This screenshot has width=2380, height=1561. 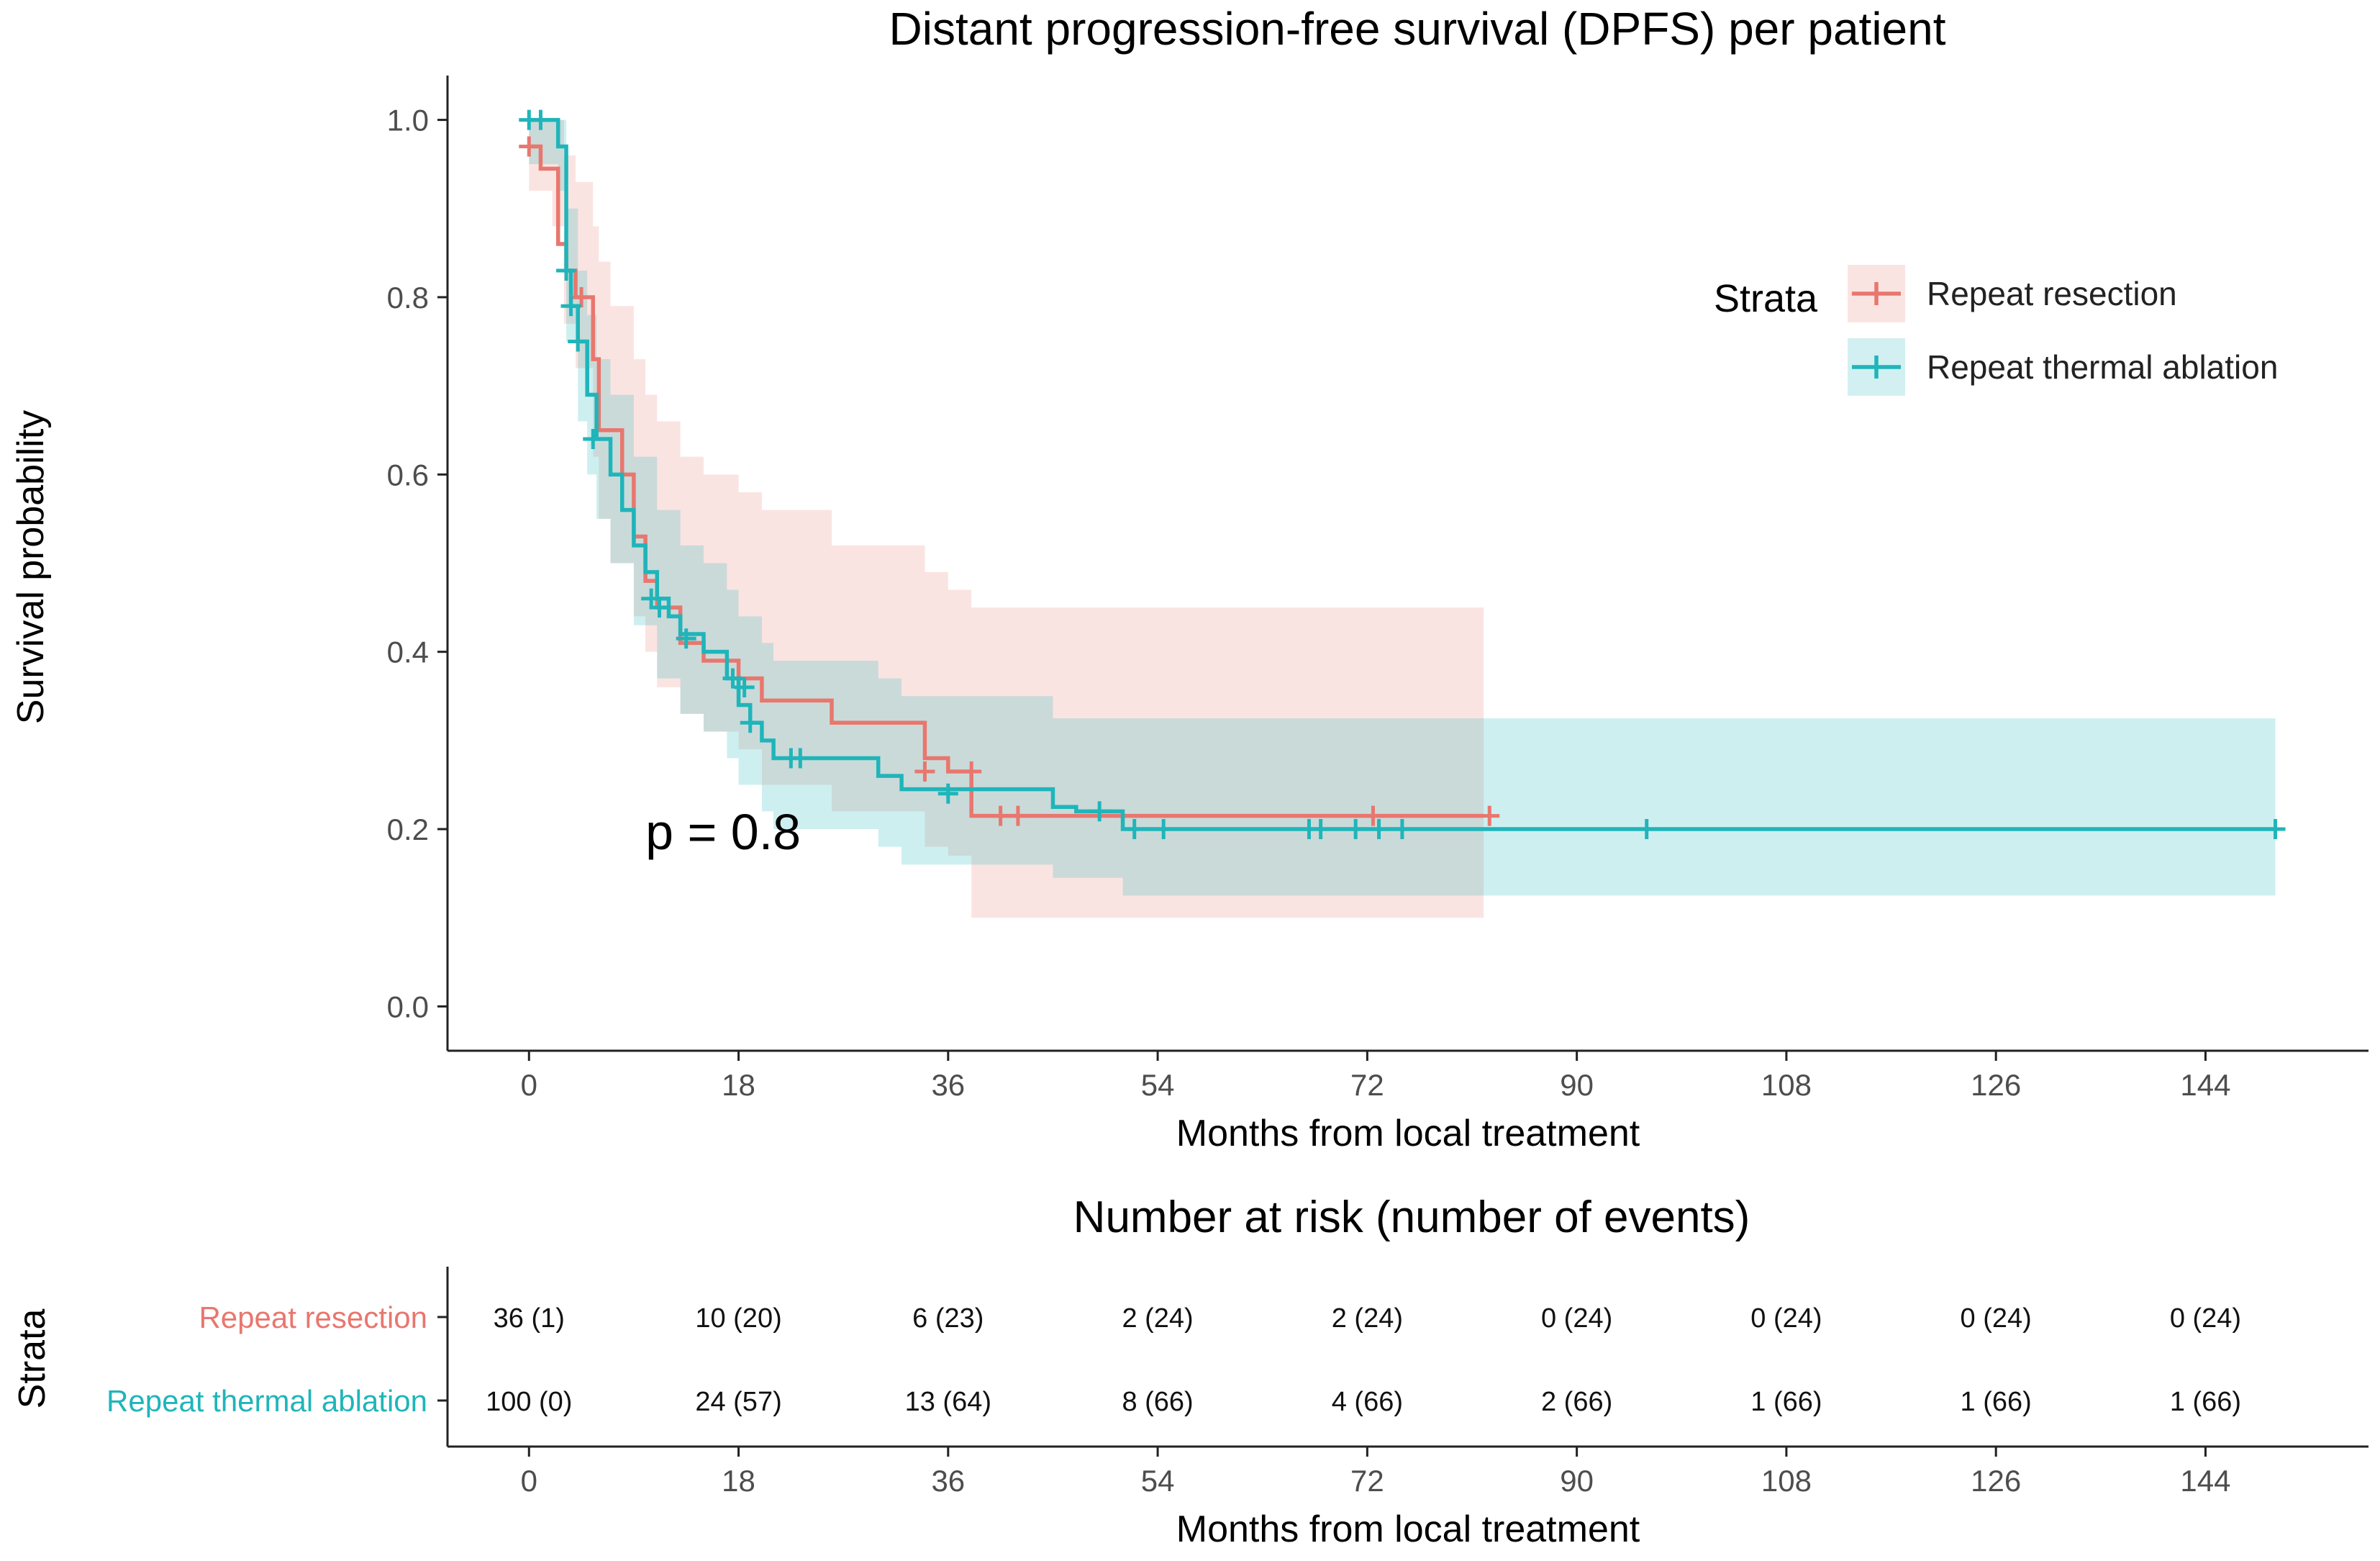 What do you see at coordinates (408, 1006) in the screenshot?
I see `y-tick-label: 0.0` at bounding box center [408, 1006].